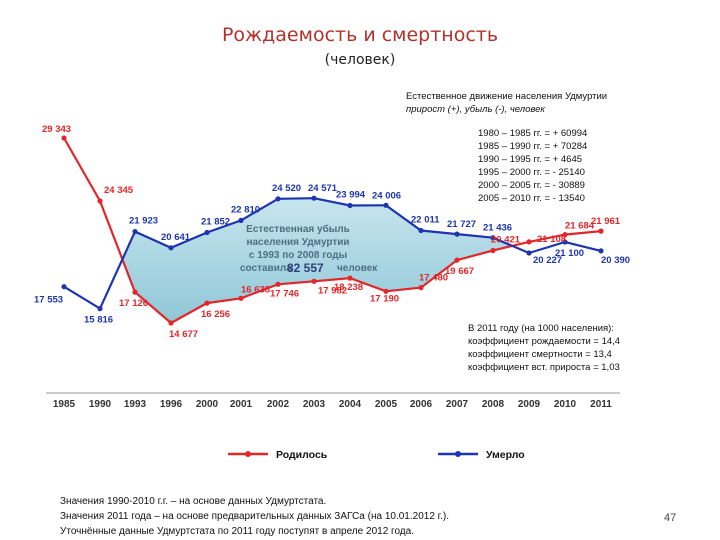 The image size is (720, 540). What do you see at coordinates (64, 404) in the screenshot?
I see `x-tick-label: 1985` at bounding box center [64, 404].